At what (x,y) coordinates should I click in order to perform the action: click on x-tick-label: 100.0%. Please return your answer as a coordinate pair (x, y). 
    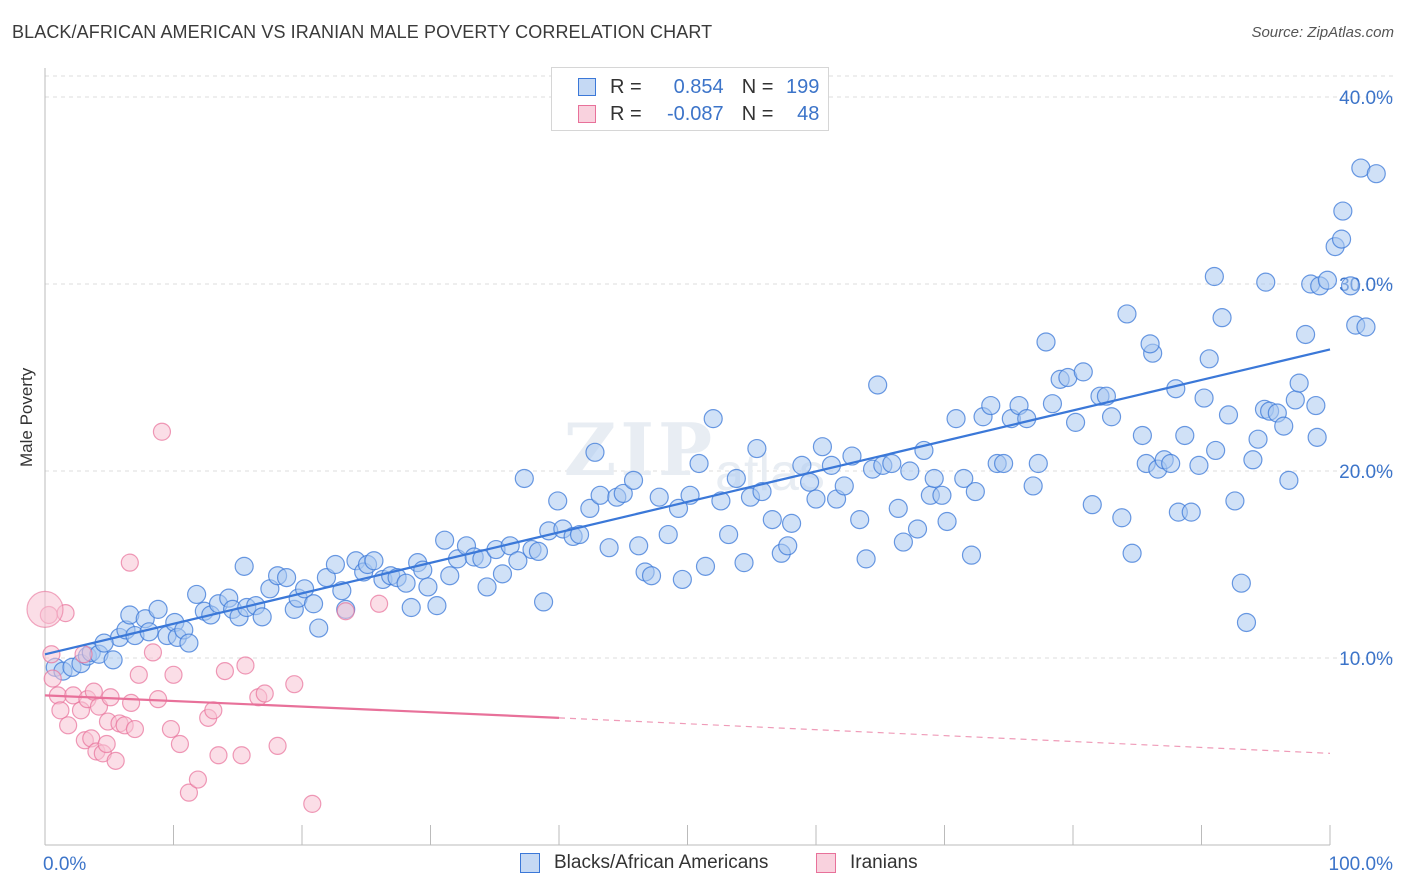
    Looking at the image, I should click on (1361, 864).